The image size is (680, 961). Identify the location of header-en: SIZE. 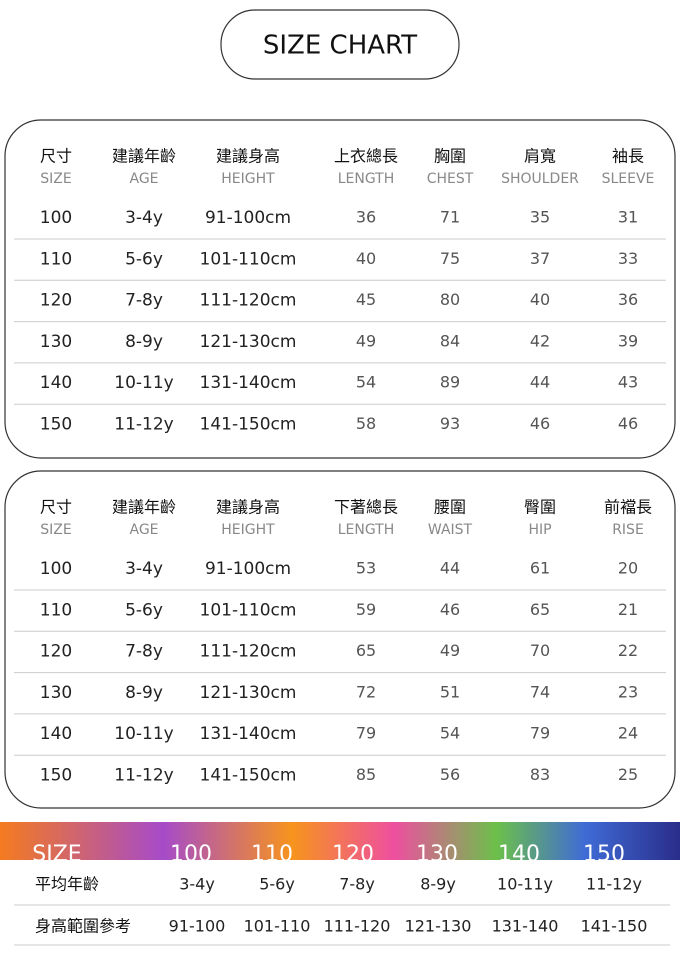
(55, 530).